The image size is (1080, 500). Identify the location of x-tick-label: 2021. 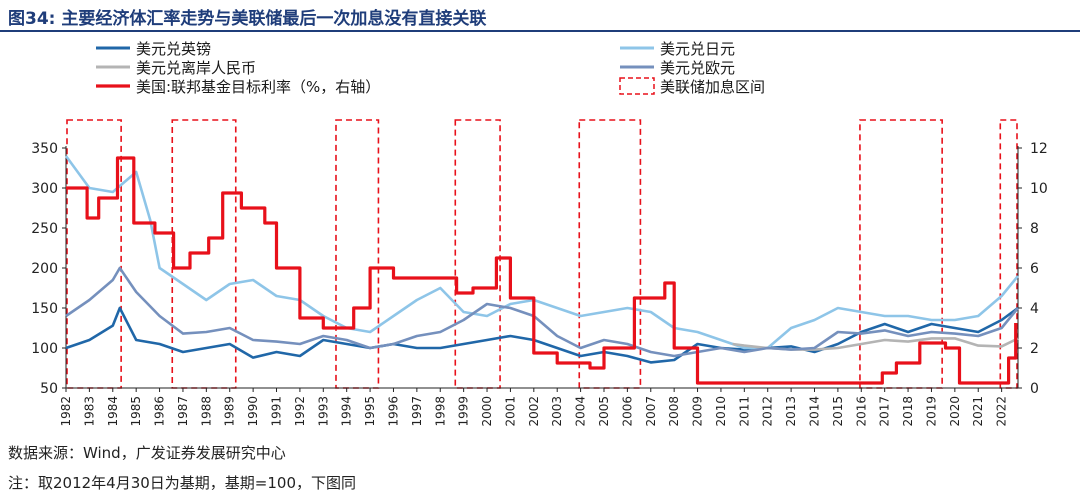
(978, 411).